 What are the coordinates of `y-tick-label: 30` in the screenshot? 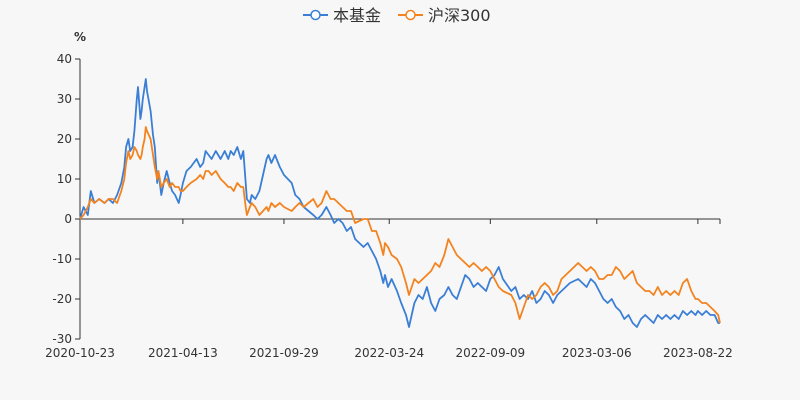 It's located at (64, 99).